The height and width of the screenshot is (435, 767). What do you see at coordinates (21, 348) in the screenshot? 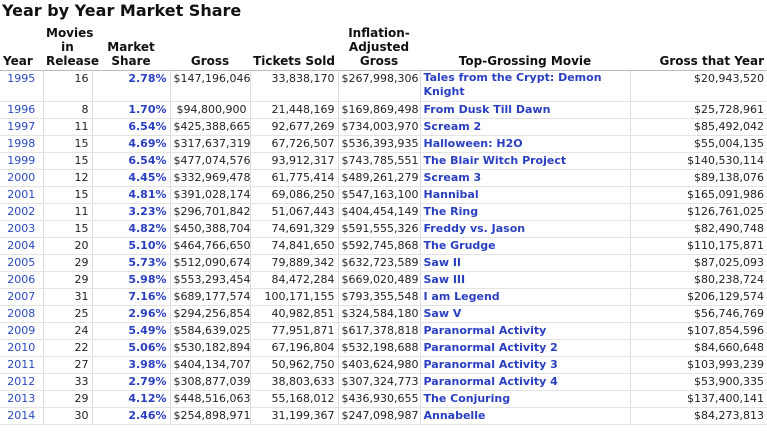
I see `year: 2010` at bounding box center [21, 348].